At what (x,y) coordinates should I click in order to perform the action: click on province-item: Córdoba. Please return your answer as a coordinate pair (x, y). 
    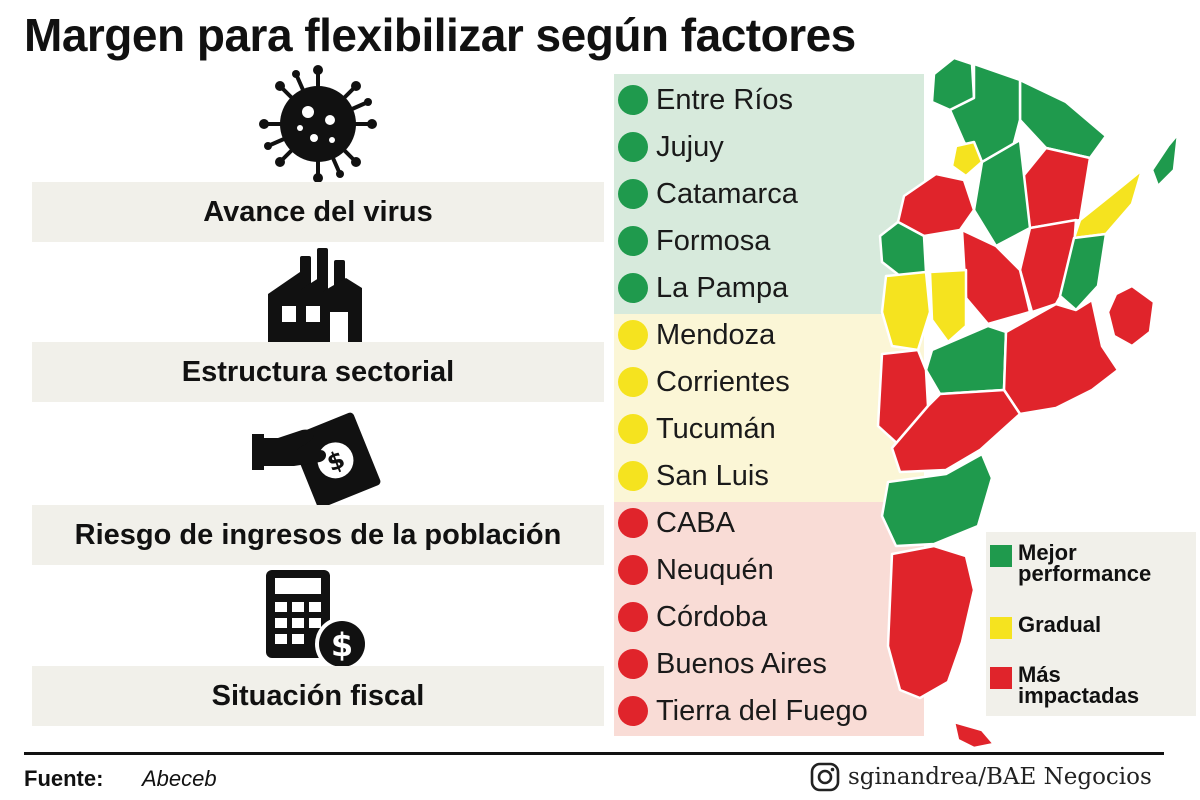
    Looking at the image, I should click on (692, 617).